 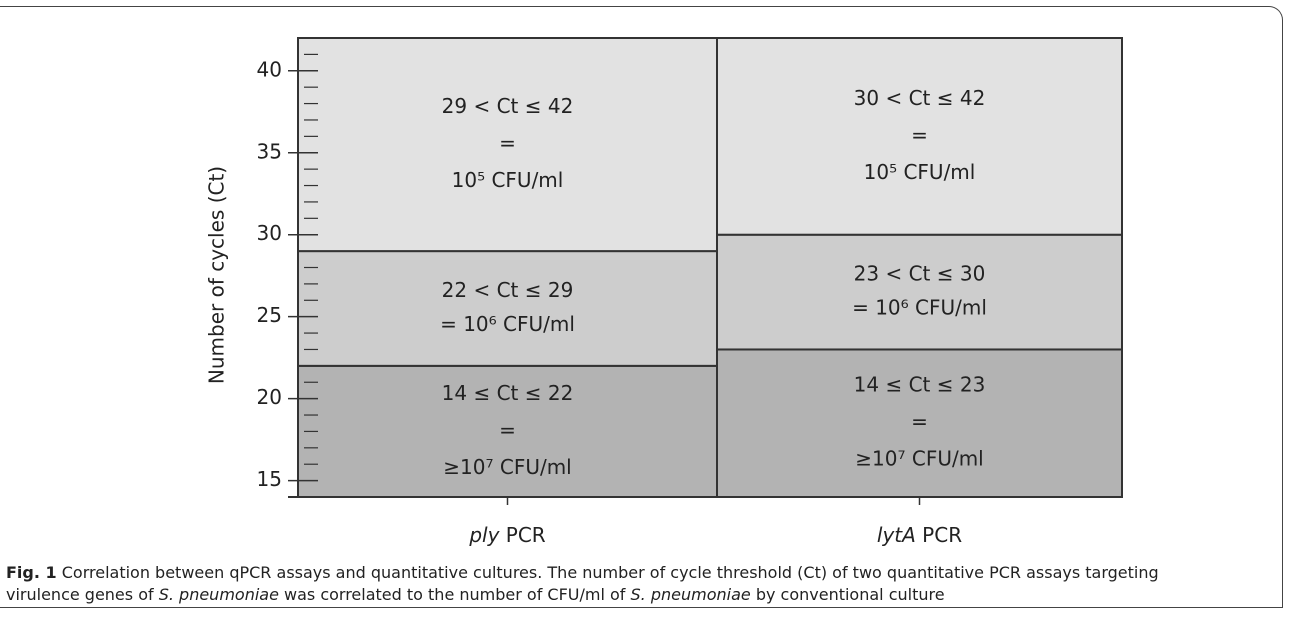 I want to click on segment-label: 29 < Ct ≤ 42, so click(x=508, y=106).